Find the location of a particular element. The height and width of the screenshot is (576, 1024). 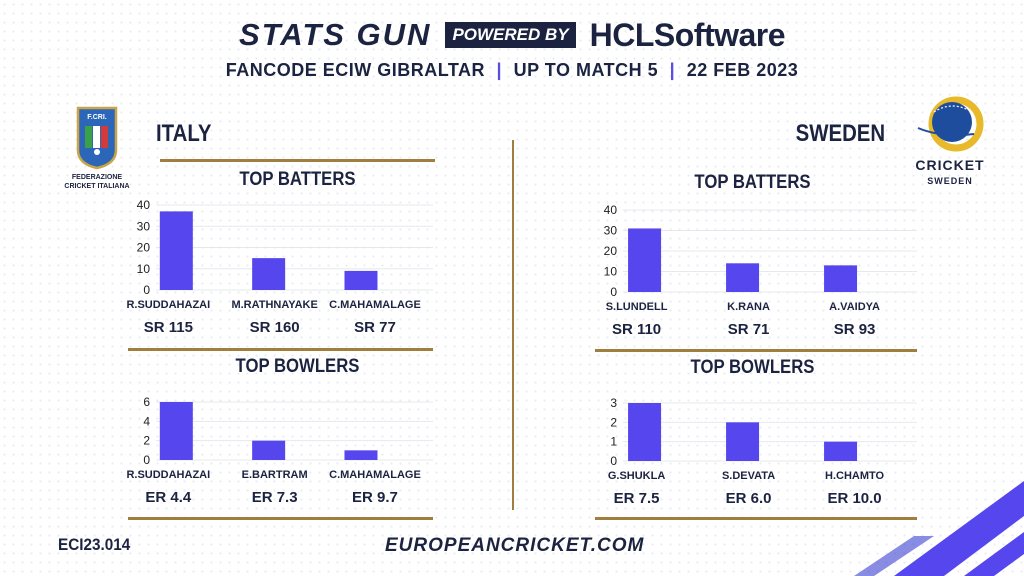

stat-label: SR 115 is located at coordinates (168, 327).